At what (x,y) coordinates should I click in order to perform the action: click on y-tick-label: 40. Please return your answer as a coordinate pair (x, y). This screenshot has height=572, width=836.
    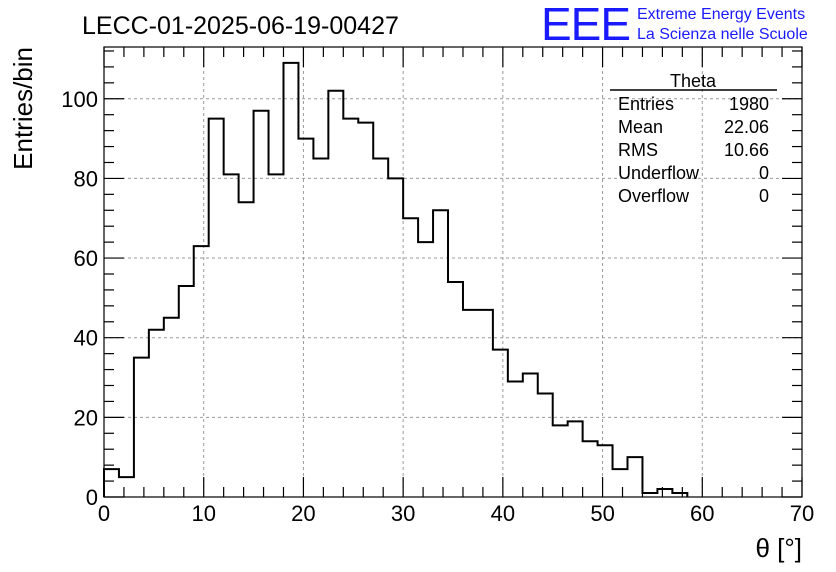
    Looking at the image, I should click on (86, 338).